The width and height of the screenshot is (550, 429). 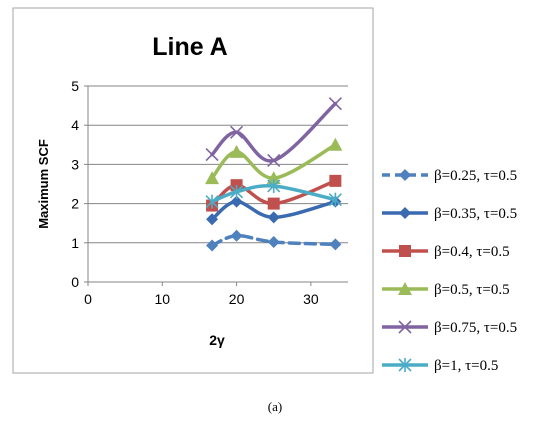 What do you see at coordinates (75, 204) in the screenshot?
I see `y-tick-label: 2` at bounding box center [75, 204].